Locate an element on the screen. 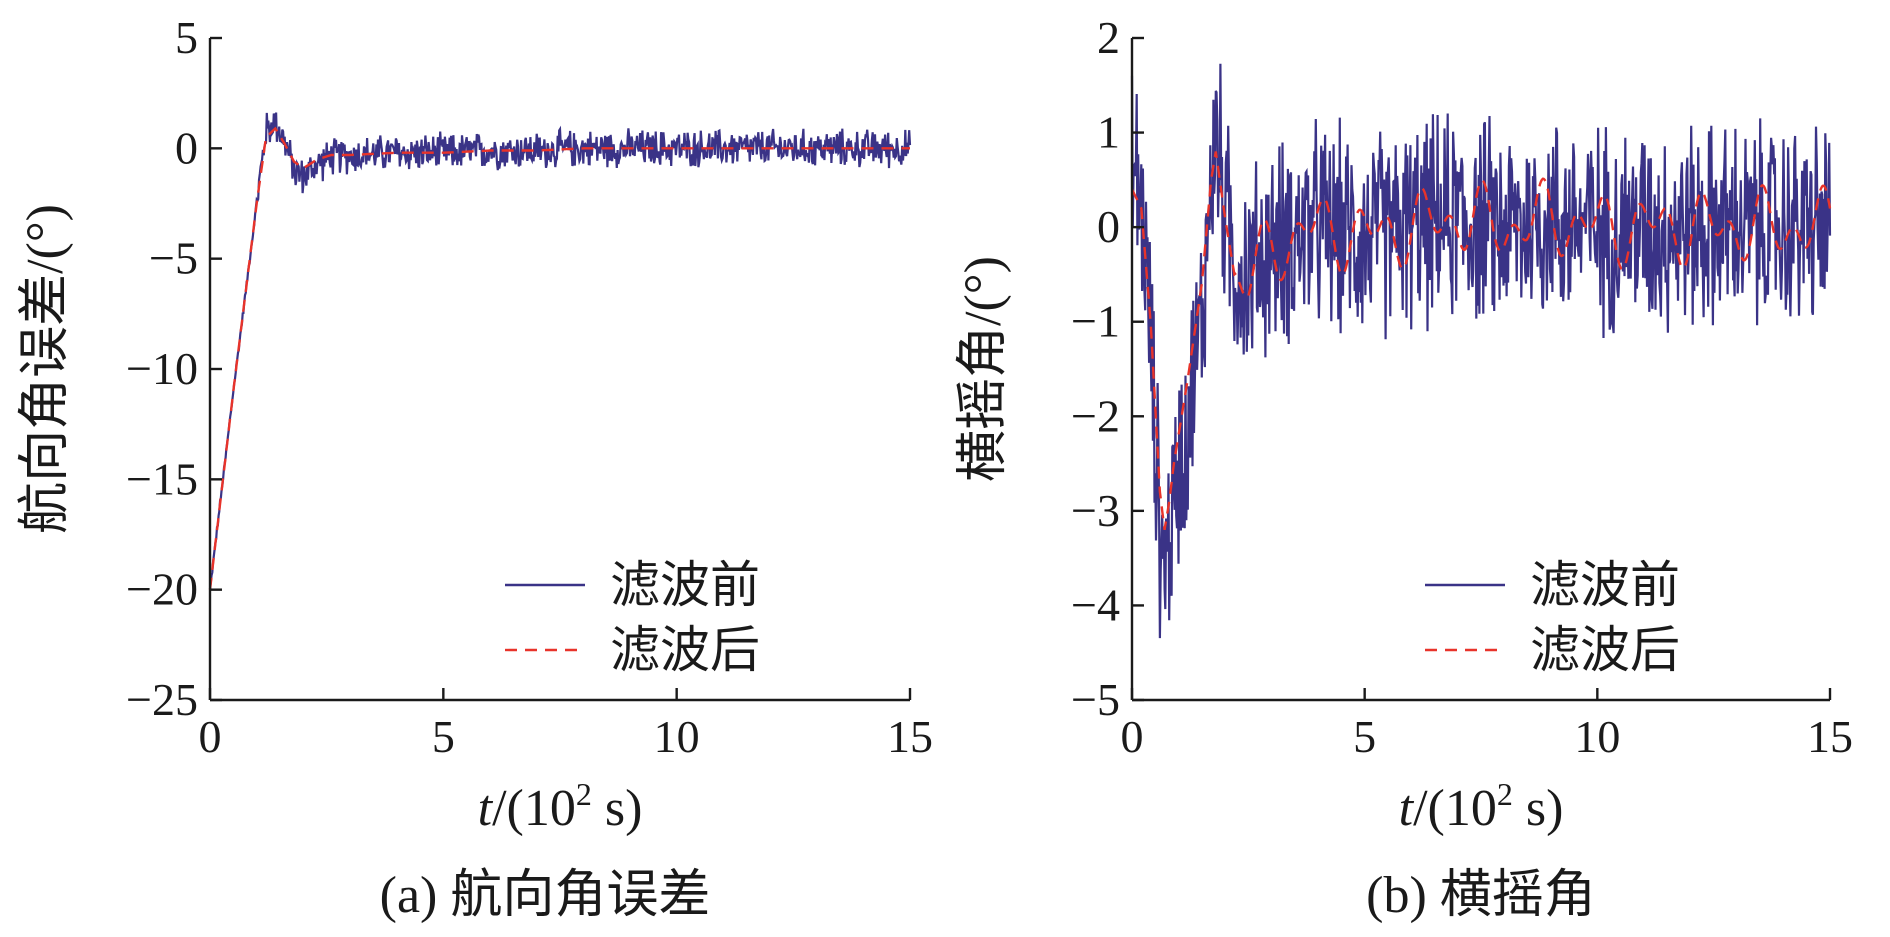 The height and width of the screenshot is (937, 1890). y-tick-label: −2 is located at coordinates (1095, 415).